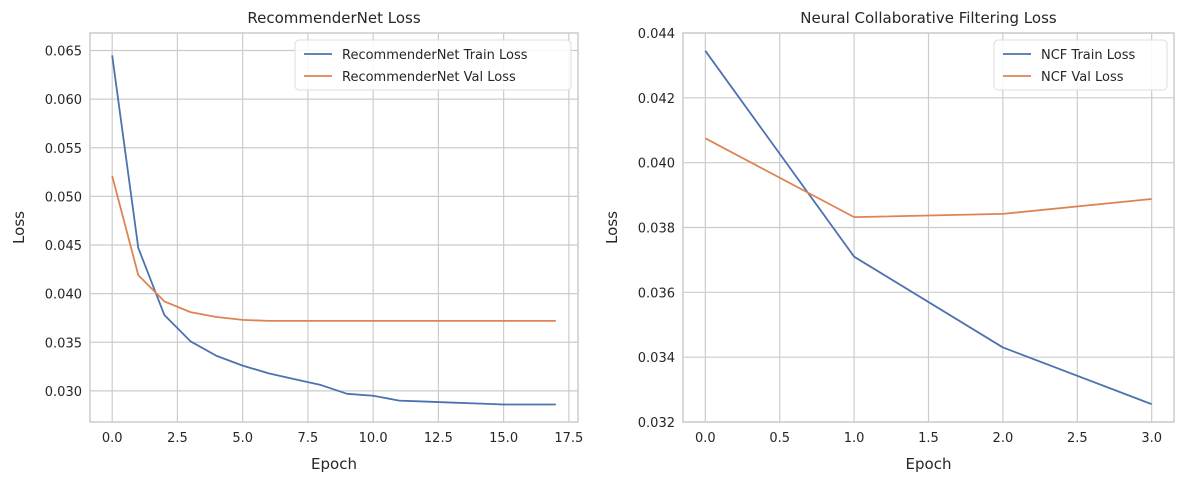 The image size is (1183, 488). Describe the element at coordinates (928, 438) in the screenshot. I see `x-tick-label: 1.5` at that location.